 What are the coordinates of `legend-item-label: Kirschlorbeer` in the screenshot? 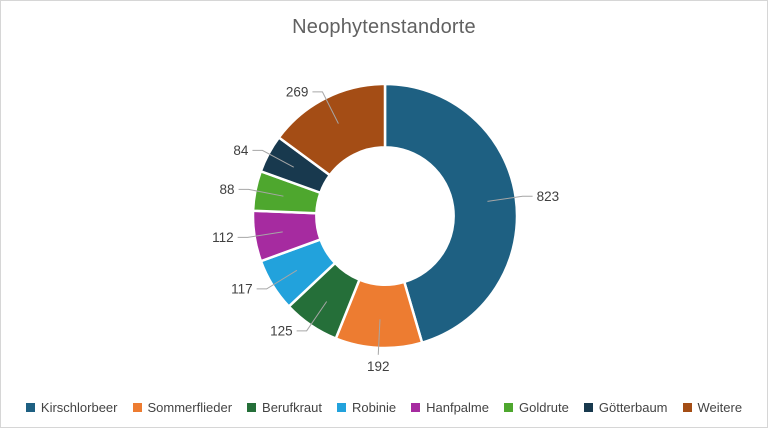 It's located at (79, 407).